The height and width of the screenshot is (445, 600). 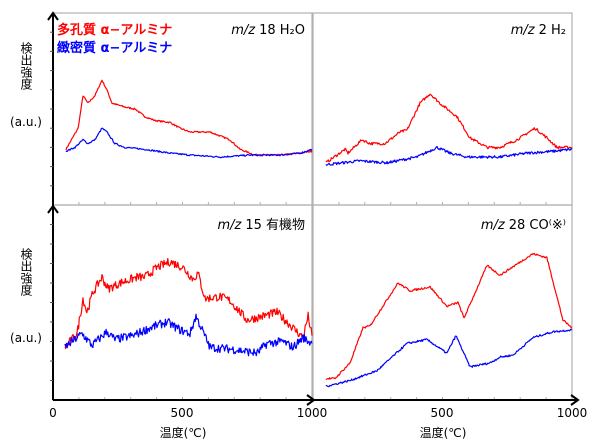 I want to click on xlabel-right: 温度(℃), so click(x=443, y=432).